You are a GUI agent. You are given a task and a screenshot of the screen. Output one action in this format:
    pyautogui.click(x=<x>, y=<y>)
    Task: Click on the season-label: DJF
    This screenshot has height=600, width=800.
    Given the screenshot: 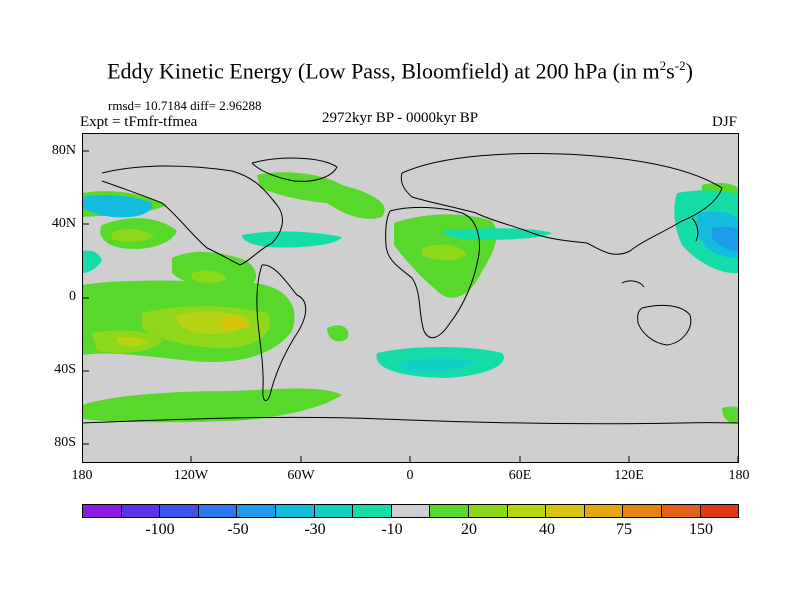 What is the action you would take?
    pyautogui.click(x=725, y=122)
    